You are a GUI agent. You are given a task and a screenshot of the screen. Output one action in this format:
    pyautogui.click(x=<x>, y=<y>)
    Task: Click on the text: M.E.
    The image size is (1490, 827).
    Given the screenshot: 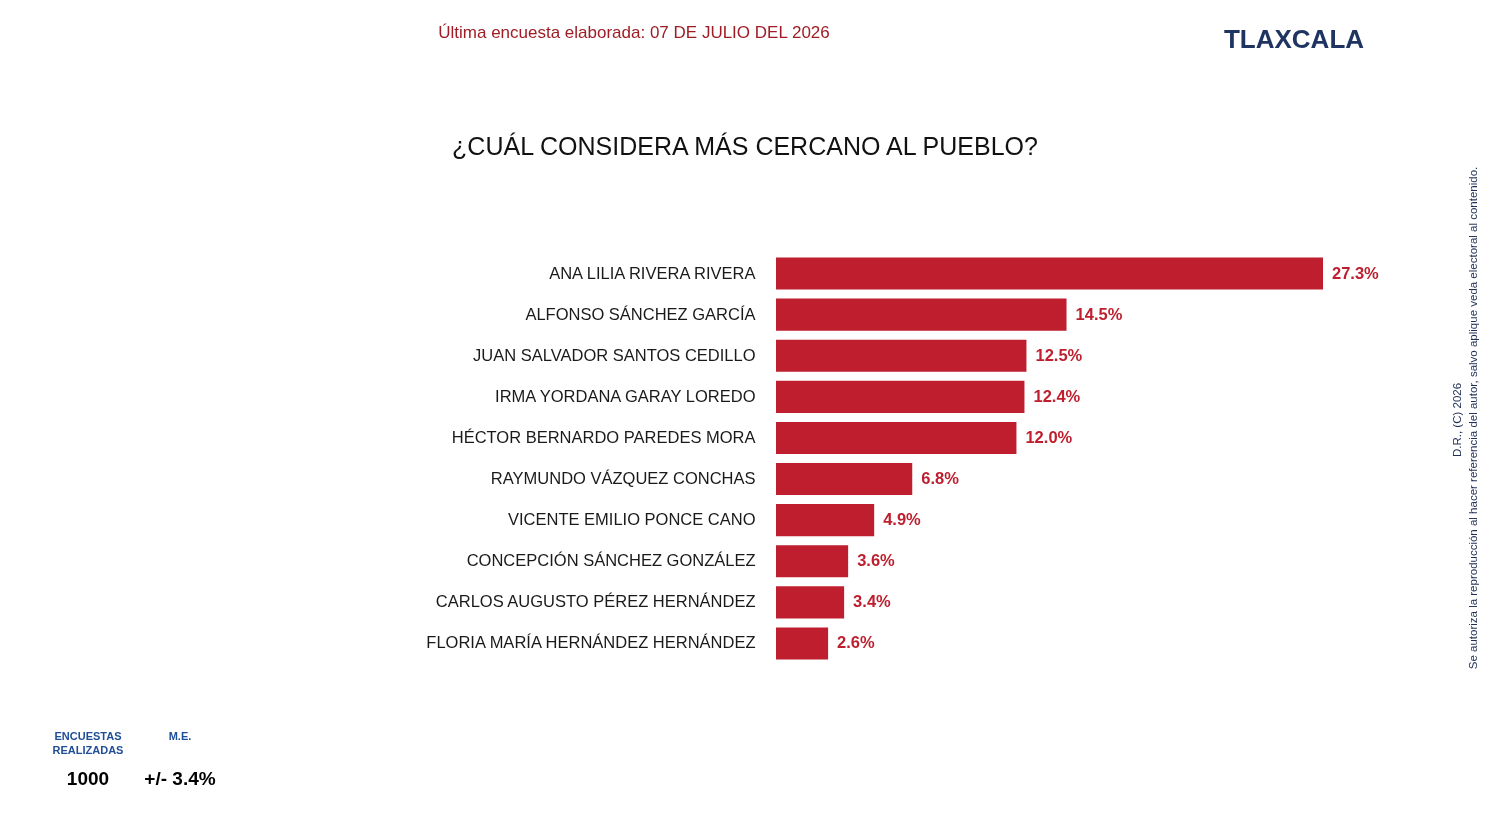 What is the action you would take?
    pyautogui.click(x=180, y=736)
    